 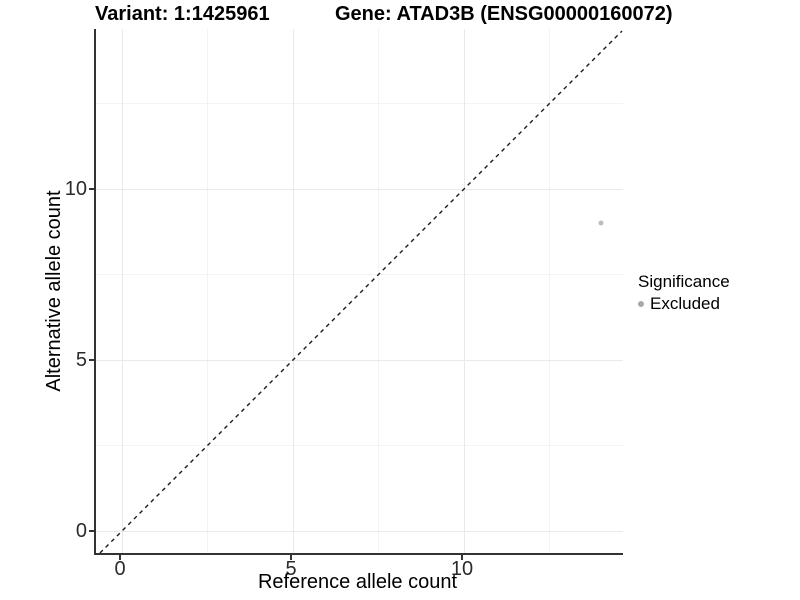 What do you see at coordinates (462, 569) in the screenshot?
I see `x-tick-label-10: 10` at bounding box center [462, 569].